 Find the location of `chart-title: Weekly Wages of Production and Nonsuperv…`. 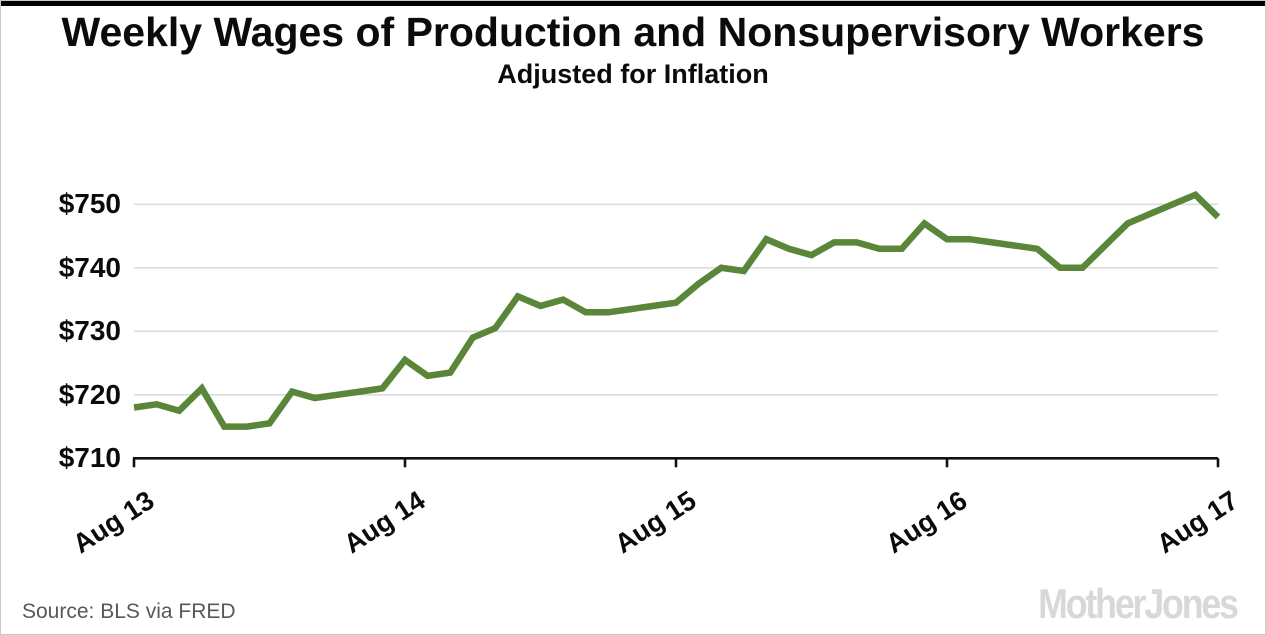

chart-title: Weekly Wages of Production and Nonsuperv… is located at coordinates (633, 32).